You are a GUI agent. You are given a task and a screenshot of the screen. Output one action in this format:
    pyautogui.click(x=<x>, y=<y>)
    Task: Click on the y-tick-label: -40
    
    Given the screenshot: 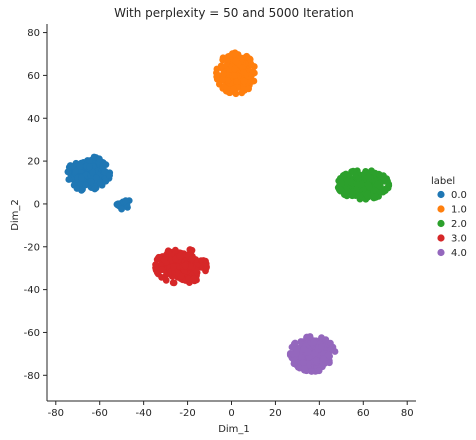 What is the action you would take?
    pyautogui.click(x=32, y=290)
    